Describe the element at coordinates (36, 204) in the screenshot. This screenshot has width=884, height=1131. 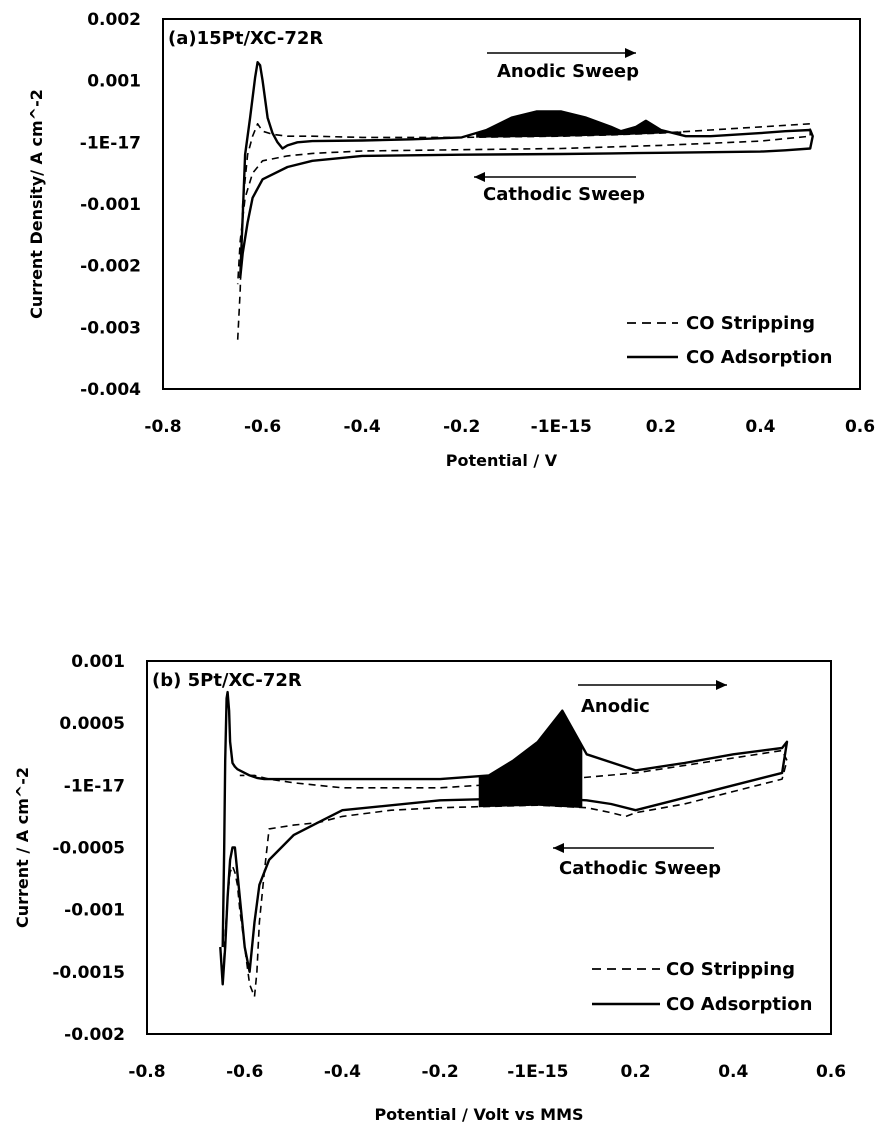
I see `y-axis-title: Current Density/ A cm^-2` at that location.